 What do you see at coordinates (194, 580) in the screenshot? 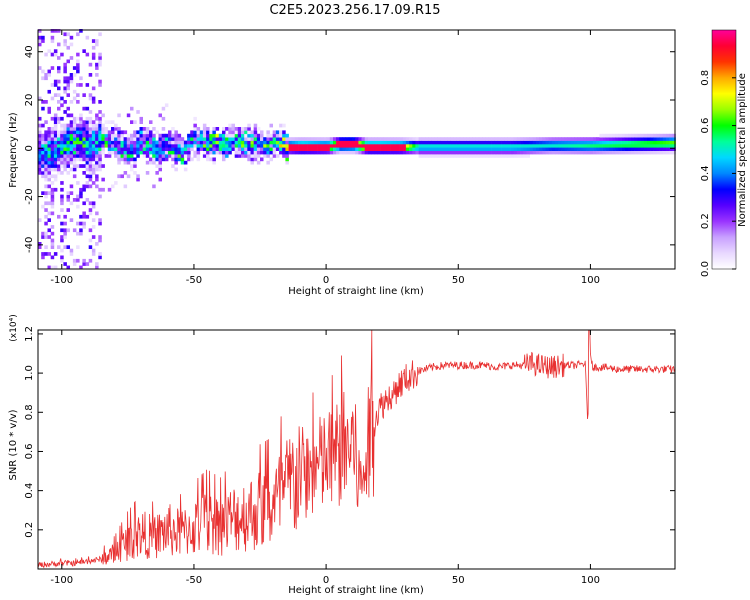
I see `snr-xtick-label: -50` at bounding box center [194, 580].